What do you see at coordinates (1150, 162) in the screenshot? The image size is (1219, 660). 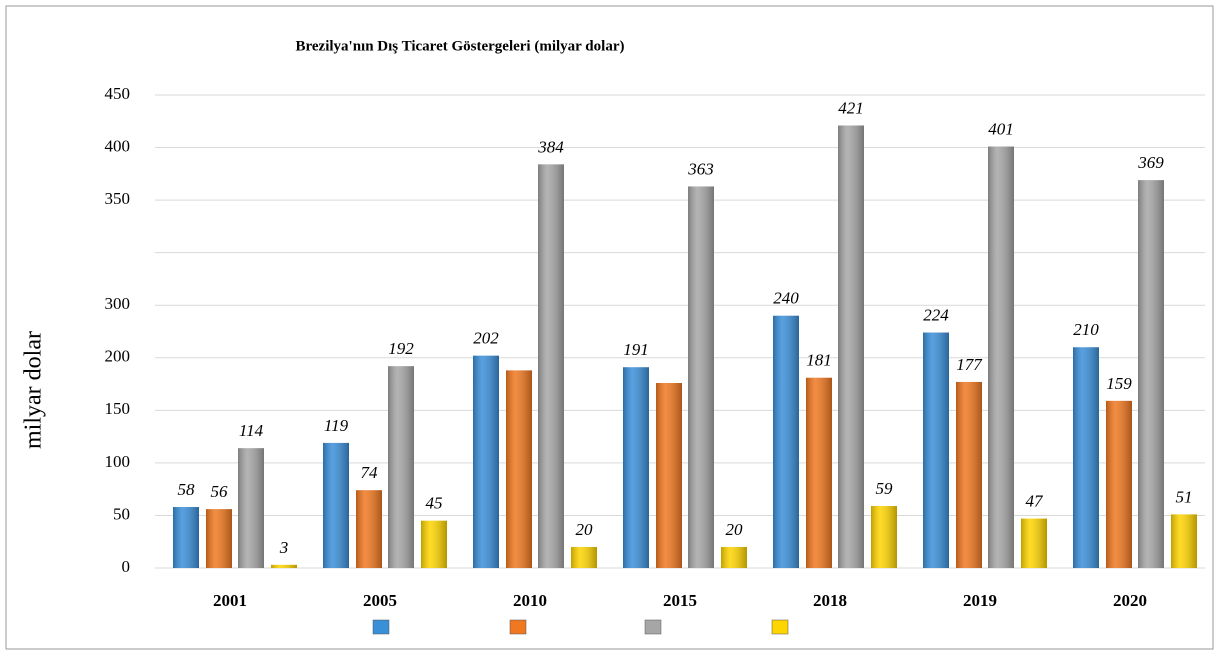 I see `data-label: 369` at bounding box center [1150, 162].